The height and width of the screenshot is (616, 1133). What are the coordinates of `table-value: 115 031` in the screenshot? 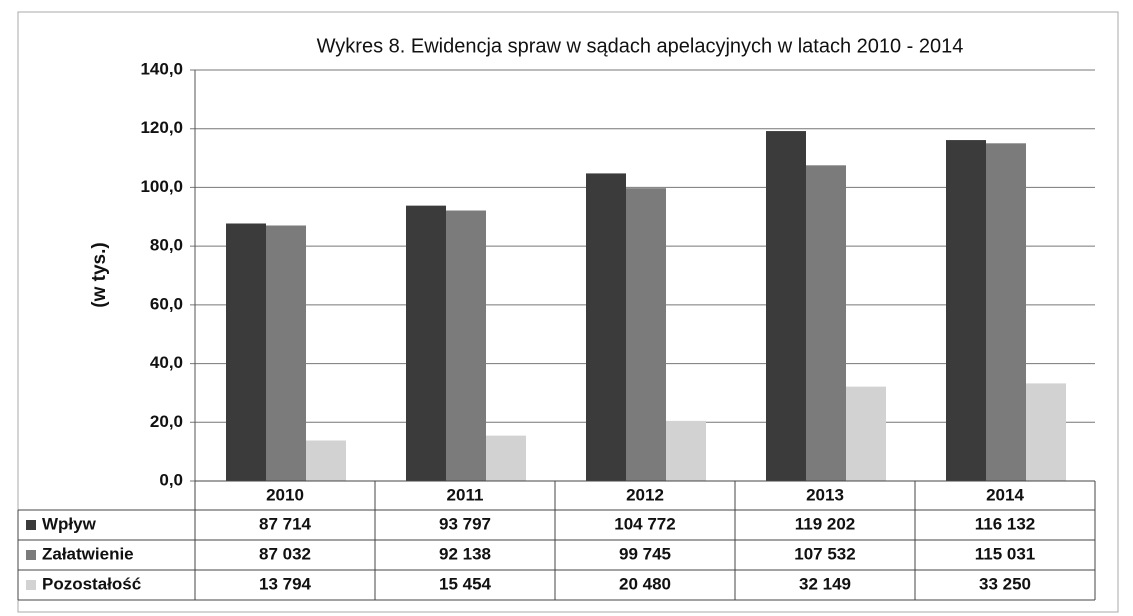 It's located at (1005, 553).